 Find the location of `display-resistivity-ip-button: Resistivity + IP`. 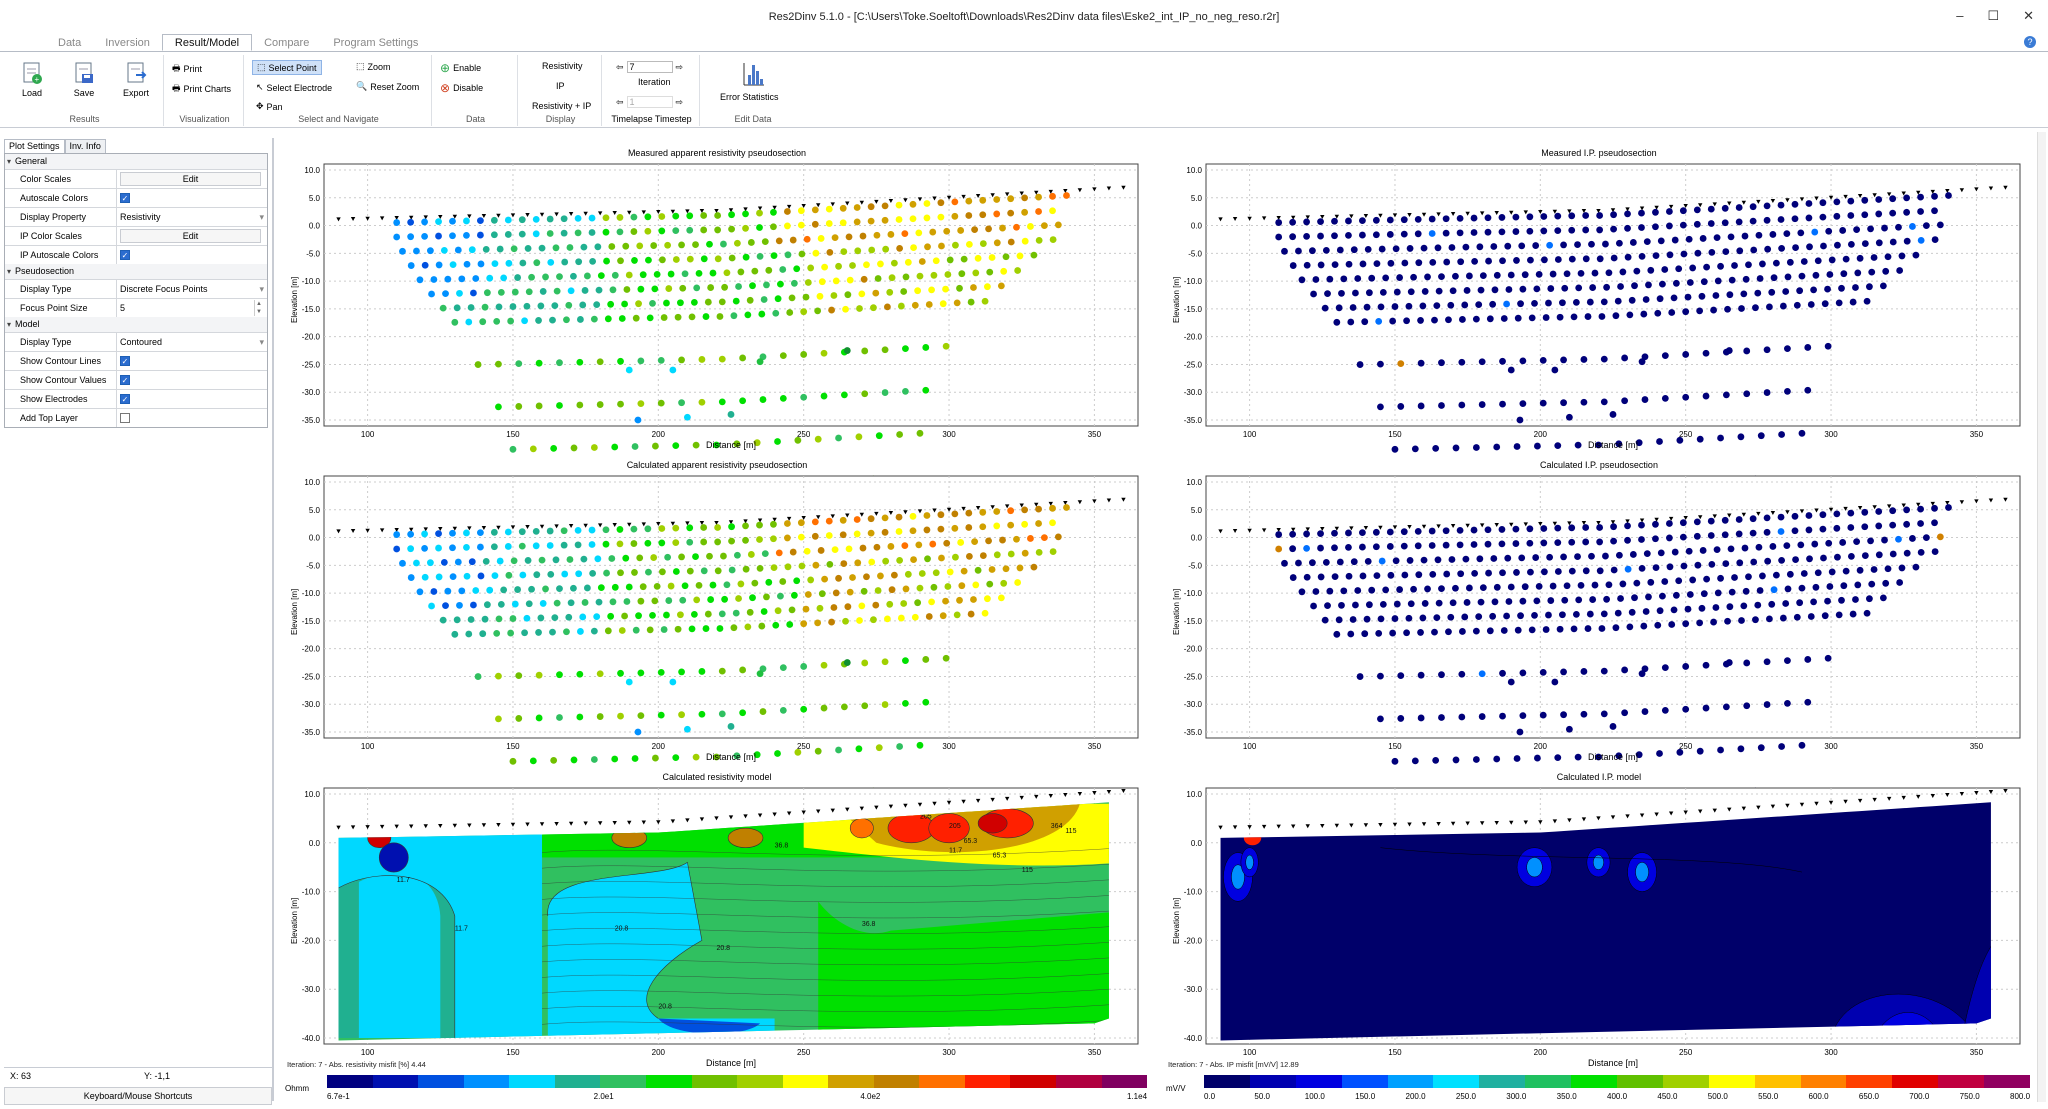

display-resistivity-ip-button: Resistivity + IP is located at coordinates (562, 106).